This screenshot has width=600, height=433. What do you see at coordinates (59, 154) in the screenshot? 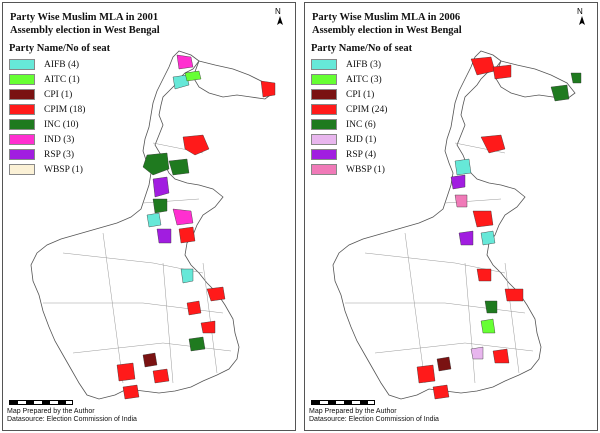
I see `legend-item-rsp: RSP (3)` at bounding box center [59, 154].